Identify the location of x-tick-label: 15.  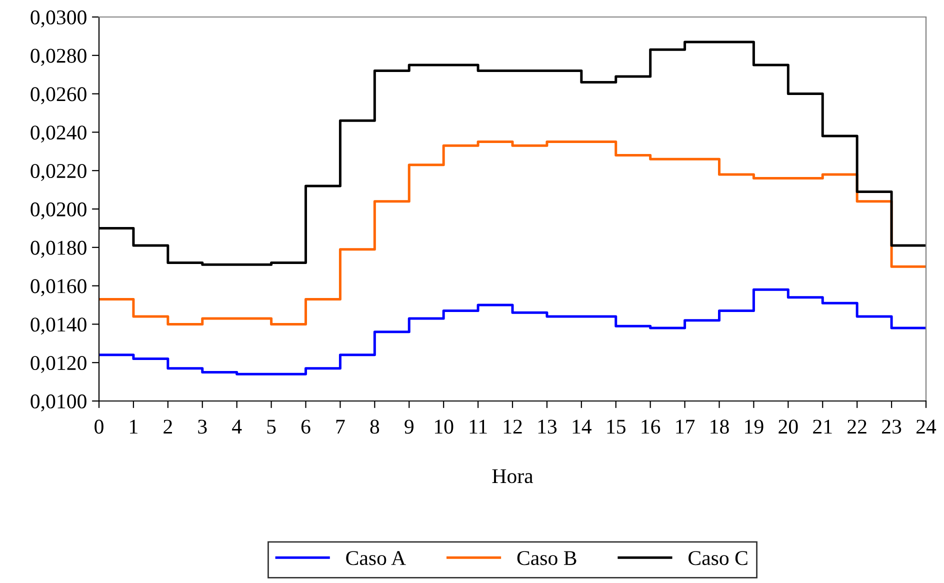
(616, 427).